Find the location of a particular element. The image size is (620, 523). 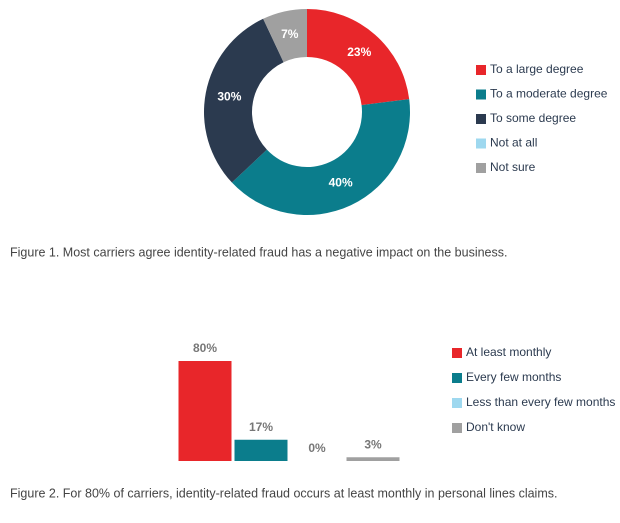

data-label: 40% is located at coordinates (341, 183).